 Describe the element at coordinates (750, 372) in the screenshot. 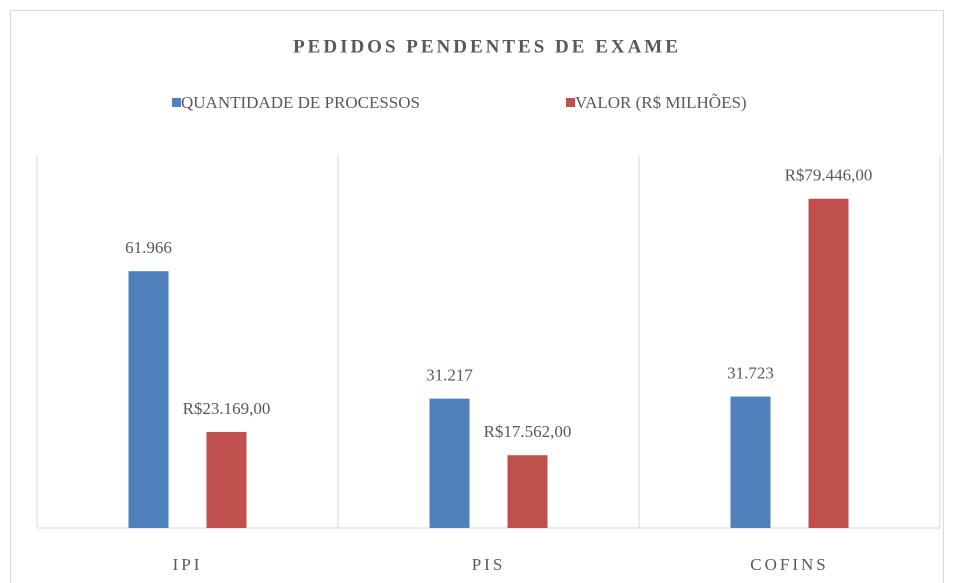

I see `data-label: 31.723` at that location.